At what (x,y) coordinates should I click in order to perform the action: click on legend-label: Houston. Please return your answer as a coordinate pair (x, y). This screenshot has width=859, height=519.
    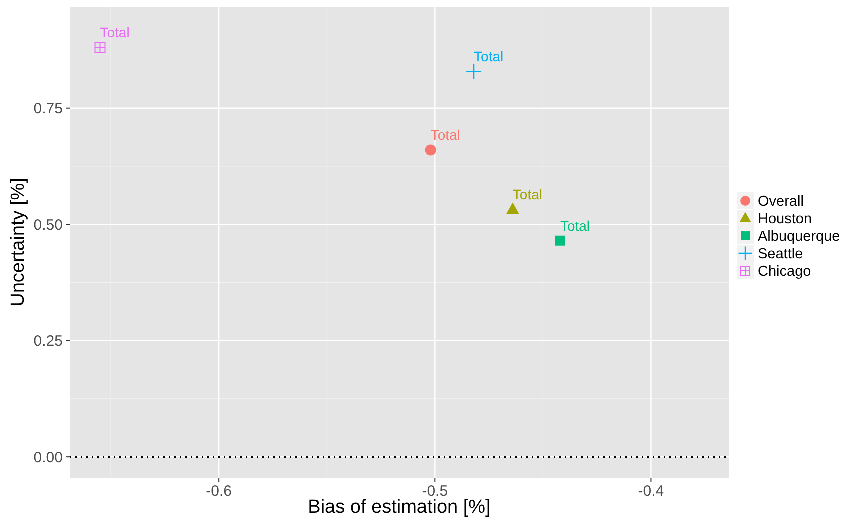
    Looking at the image, I should click on (785, 220).